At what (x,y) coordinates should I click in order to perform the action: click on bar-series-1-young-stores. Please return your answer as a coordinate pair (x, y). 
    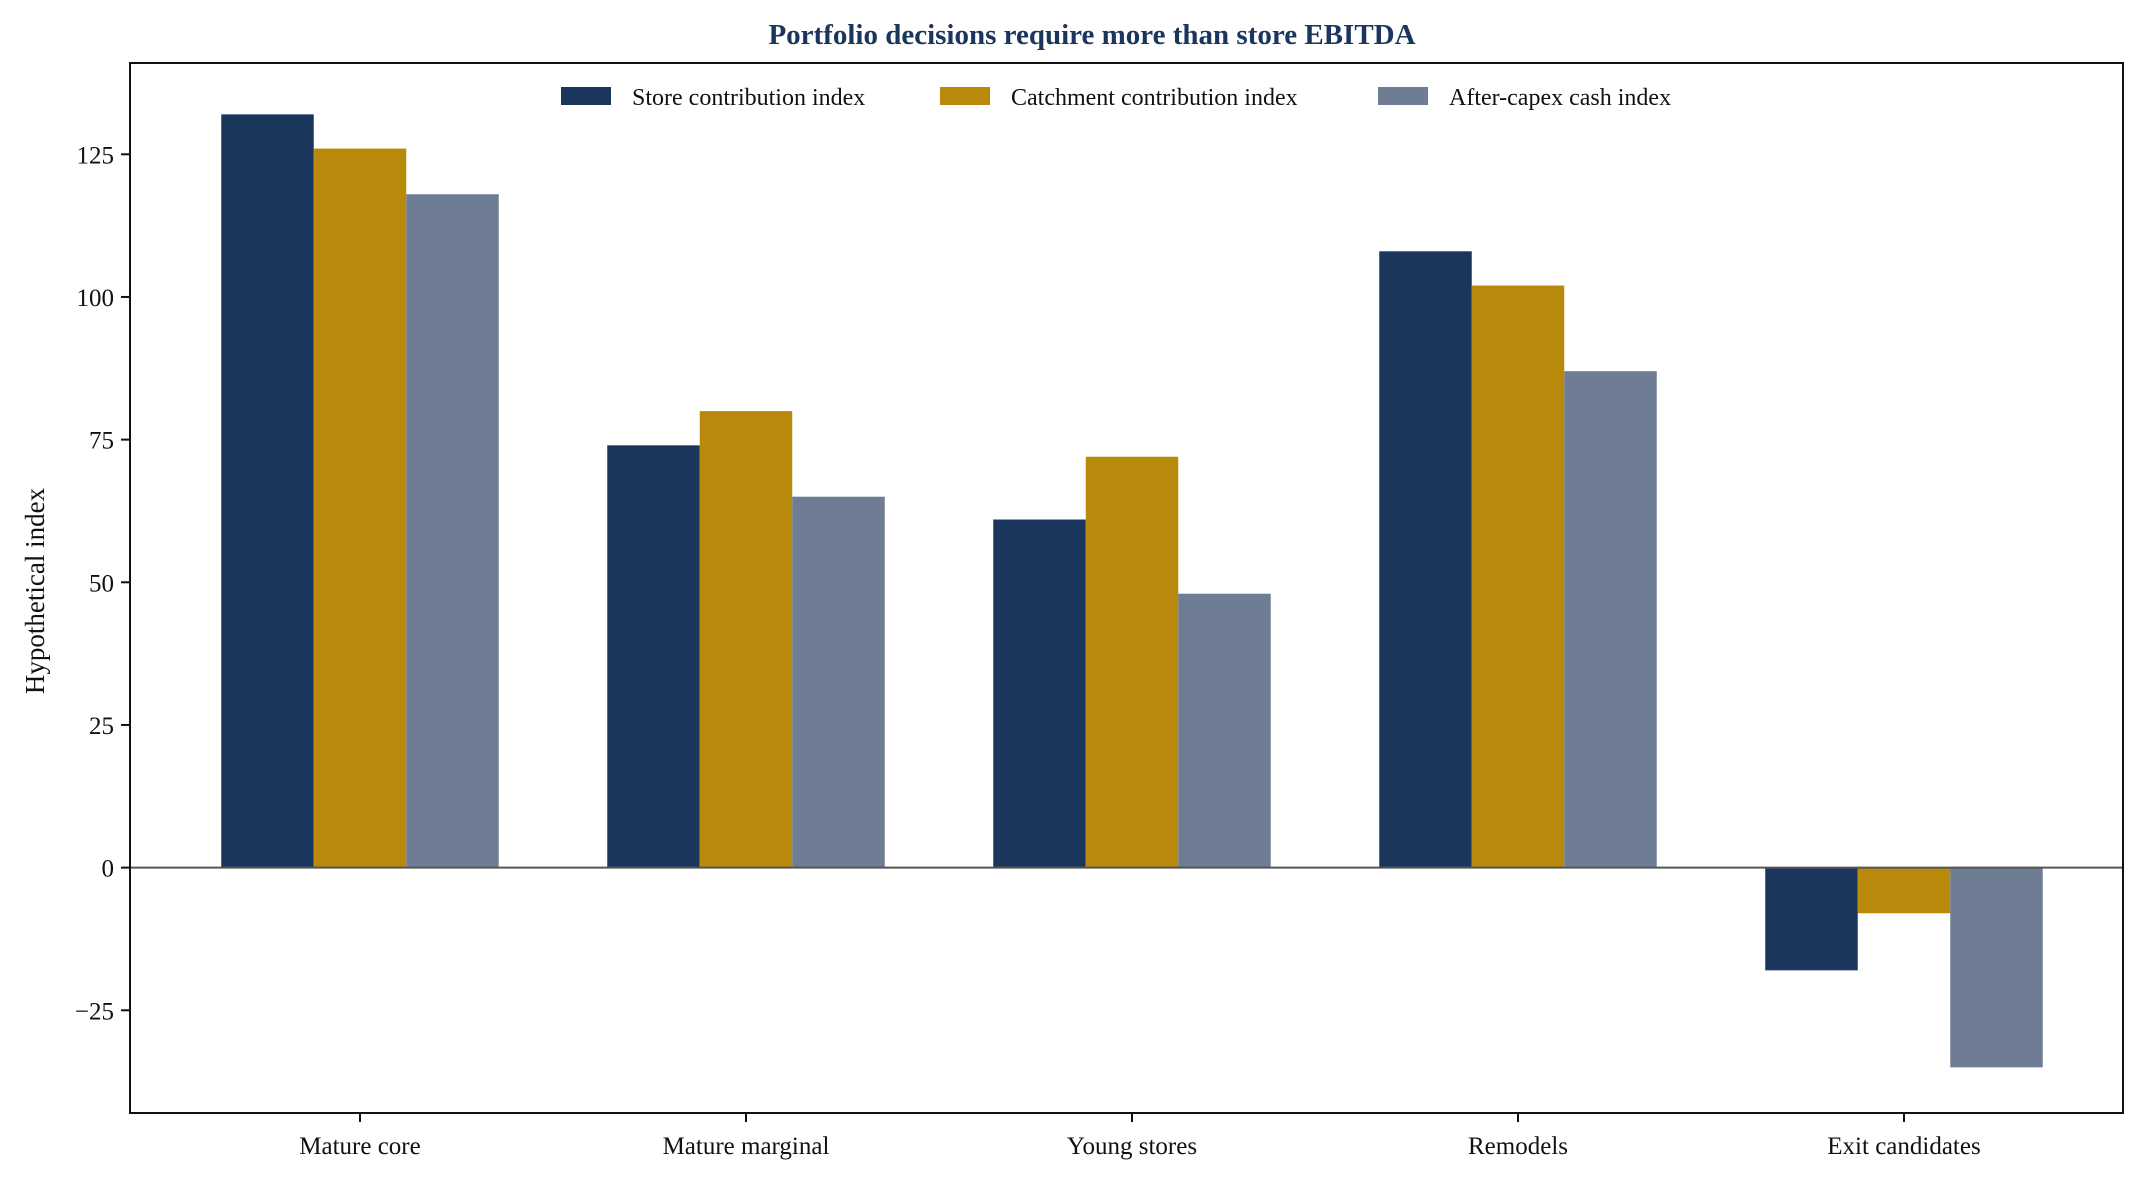
    Looking at the image, I should click on (1039, 693).